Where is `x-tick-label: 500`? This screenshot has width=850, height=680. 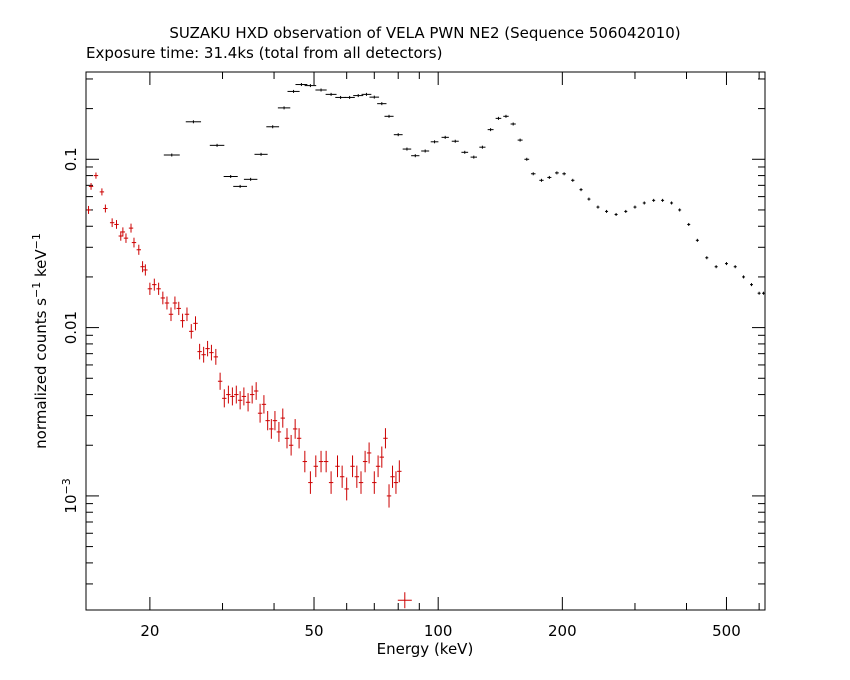 x-tick-label: 500 is located at coordinates (726, 631).